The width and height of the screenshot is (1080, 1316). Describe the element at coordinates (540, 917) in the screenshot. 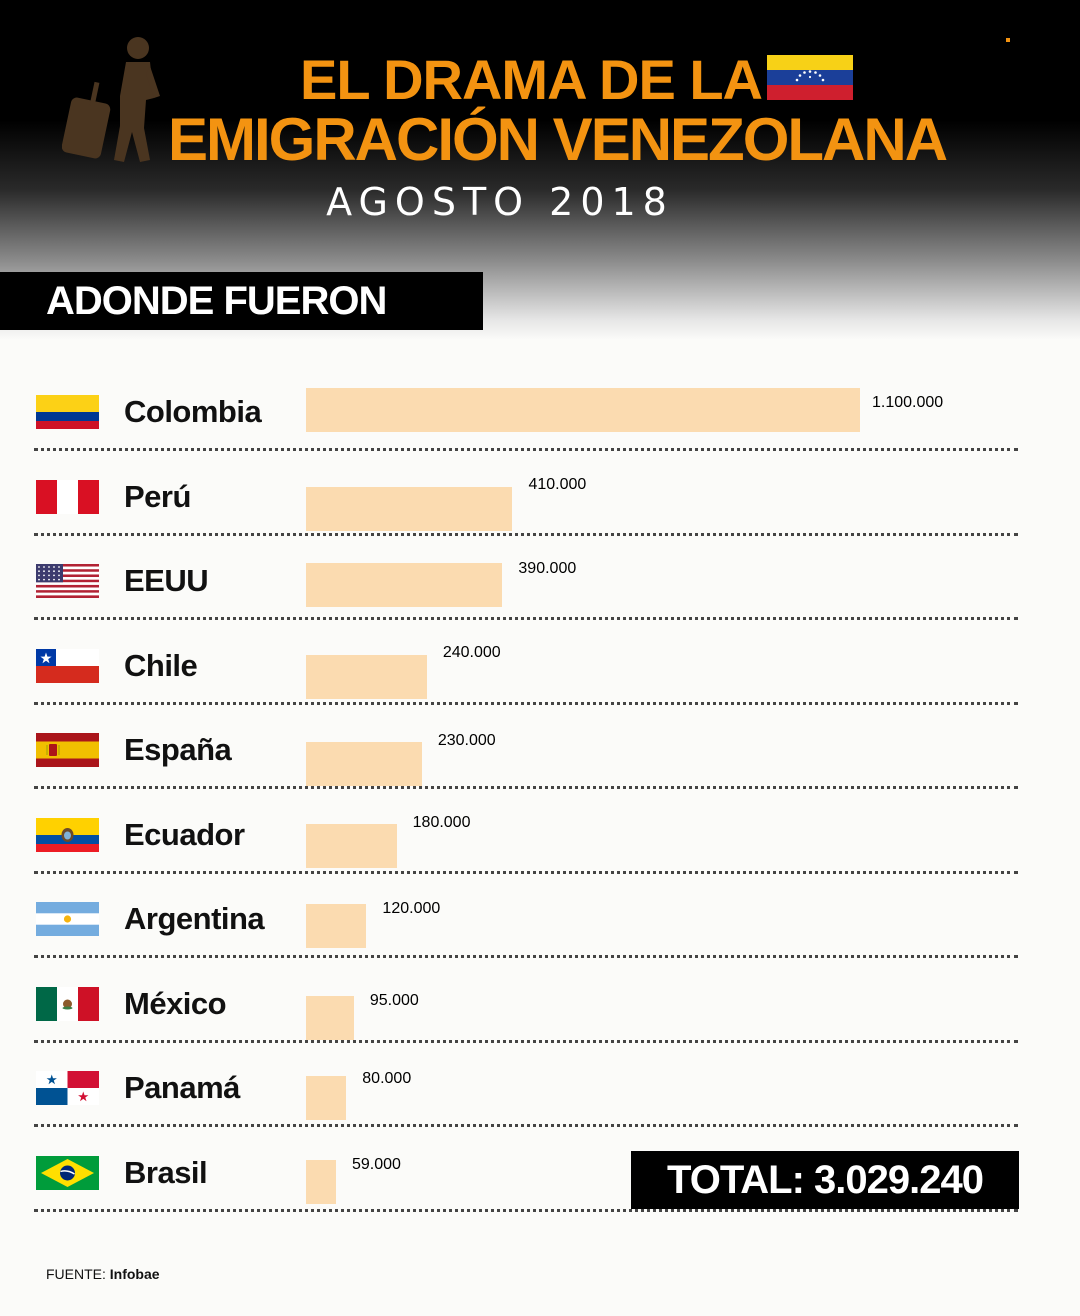

I see `chart-row: Argentina` at that location.